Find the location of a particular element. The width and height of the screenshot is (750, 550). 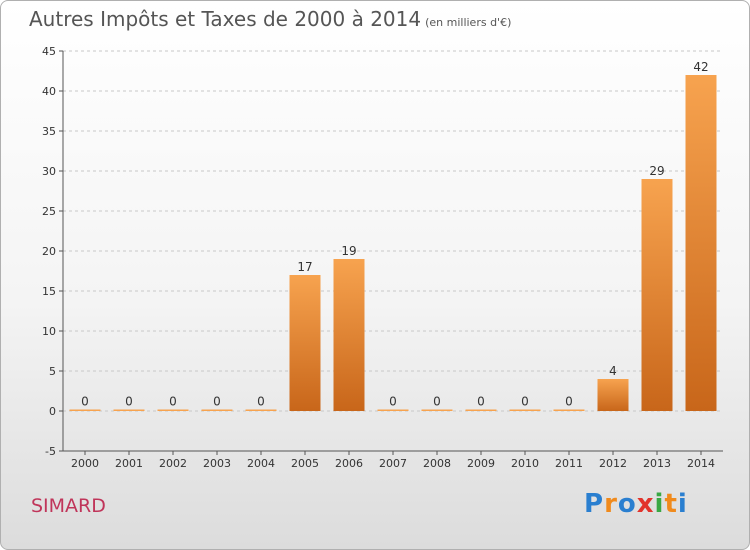

y-tick-label: 0 is located at coordinates (52, 411).